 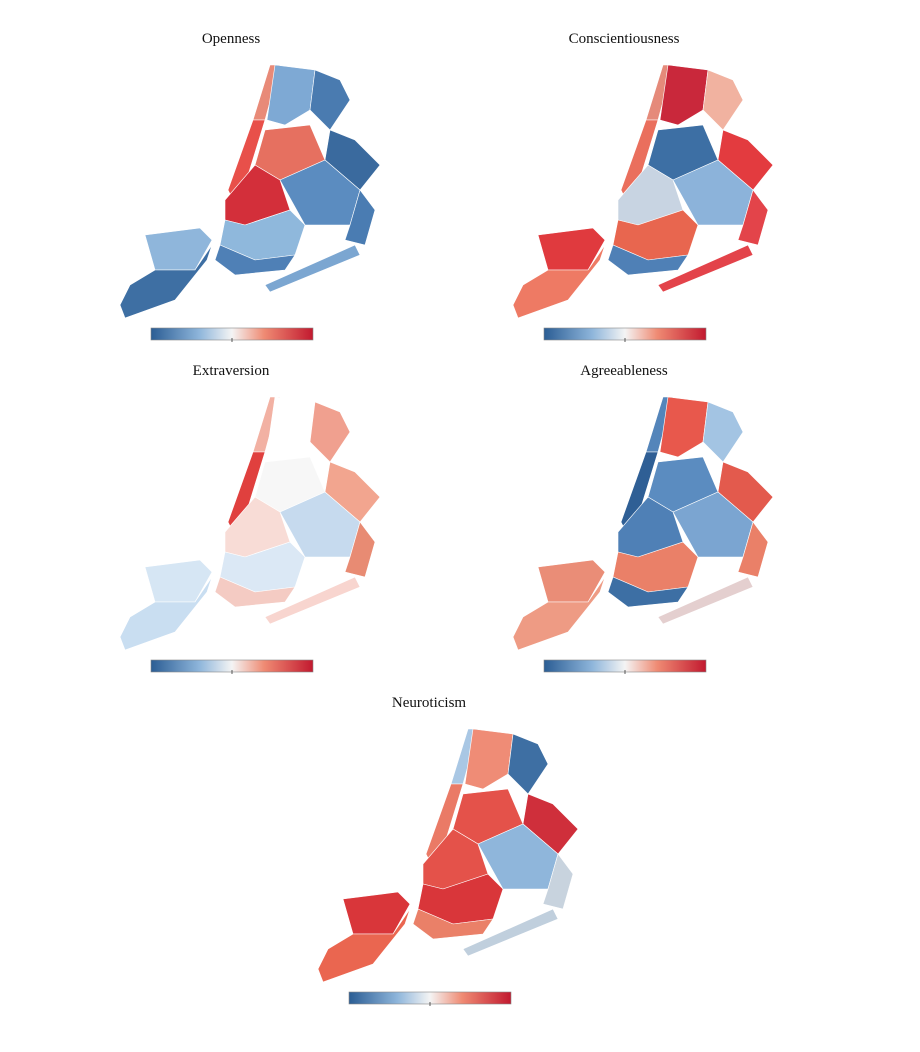 I want to click on map-panel: Conscientiousness, so click(x=643, y=186).